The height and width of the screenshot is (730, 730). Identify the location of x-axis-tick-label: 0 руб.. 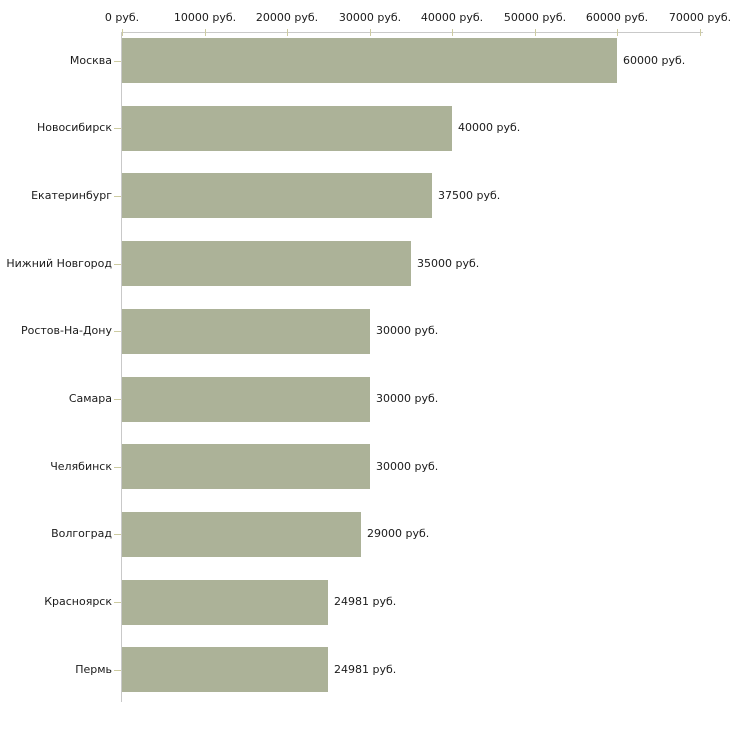
(122, 17).